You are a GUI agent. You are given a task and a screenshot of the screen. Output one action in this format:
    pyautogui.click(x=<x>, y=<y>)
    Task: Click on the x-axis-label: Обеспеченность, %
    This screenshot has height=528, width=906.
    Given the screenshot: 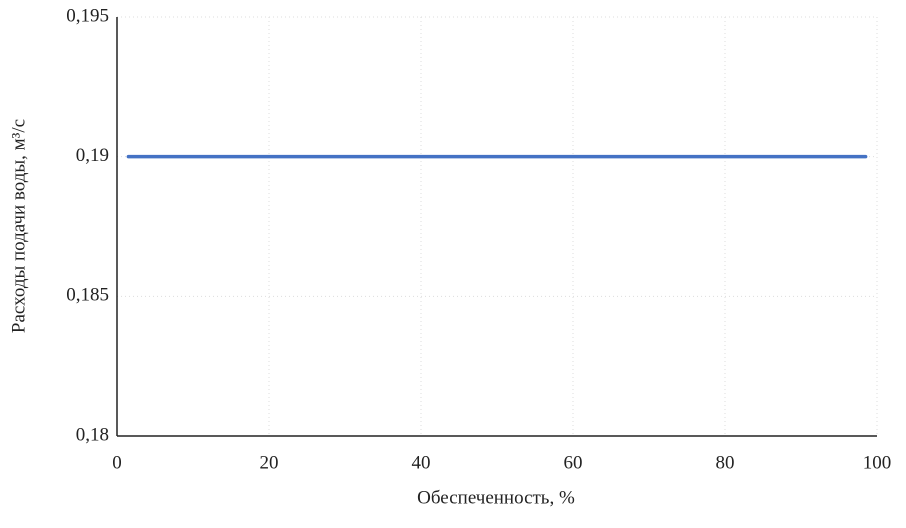 What is the action you would take?
    pyautogui.click(x=496, y=497)
    